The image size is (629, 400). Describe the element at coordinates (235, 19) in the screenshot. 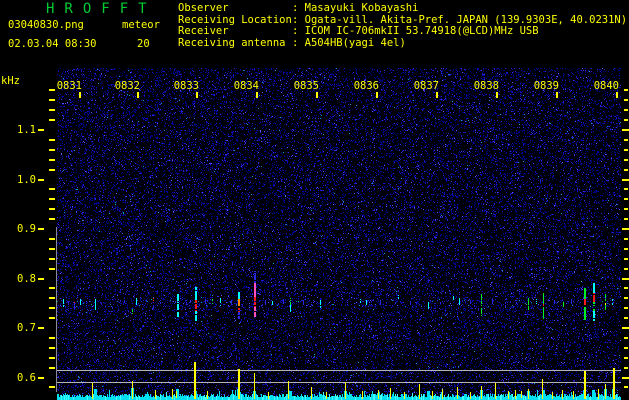

I see `info-label: Receiving Location` at that location.